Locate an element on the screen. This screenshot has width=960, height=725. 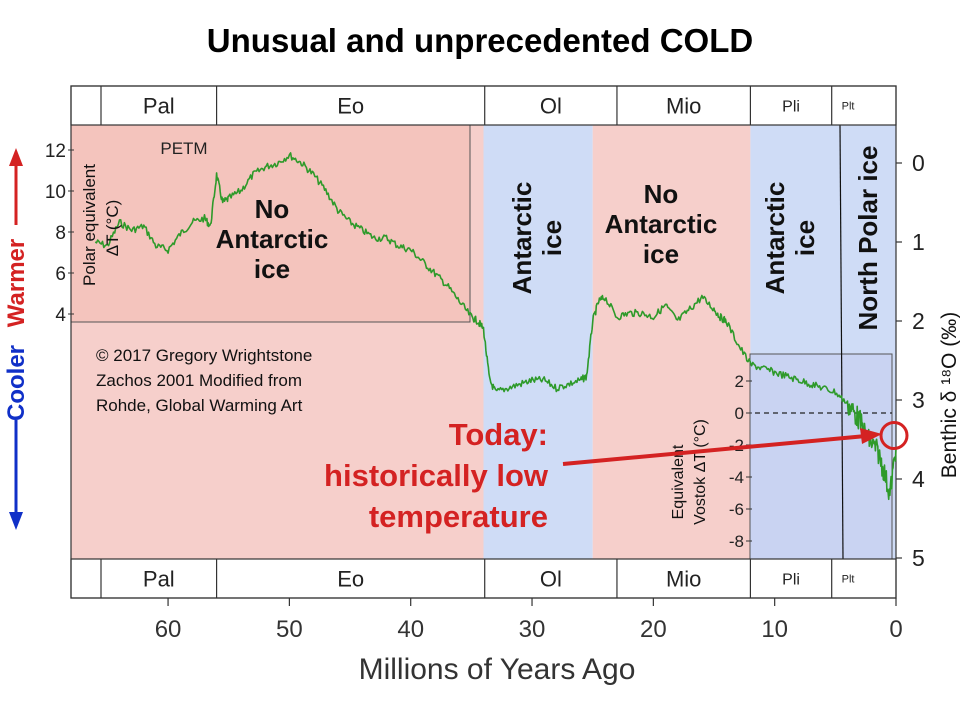
region-label-3-line-0: Antarctic is located at coordinates (775, 238).